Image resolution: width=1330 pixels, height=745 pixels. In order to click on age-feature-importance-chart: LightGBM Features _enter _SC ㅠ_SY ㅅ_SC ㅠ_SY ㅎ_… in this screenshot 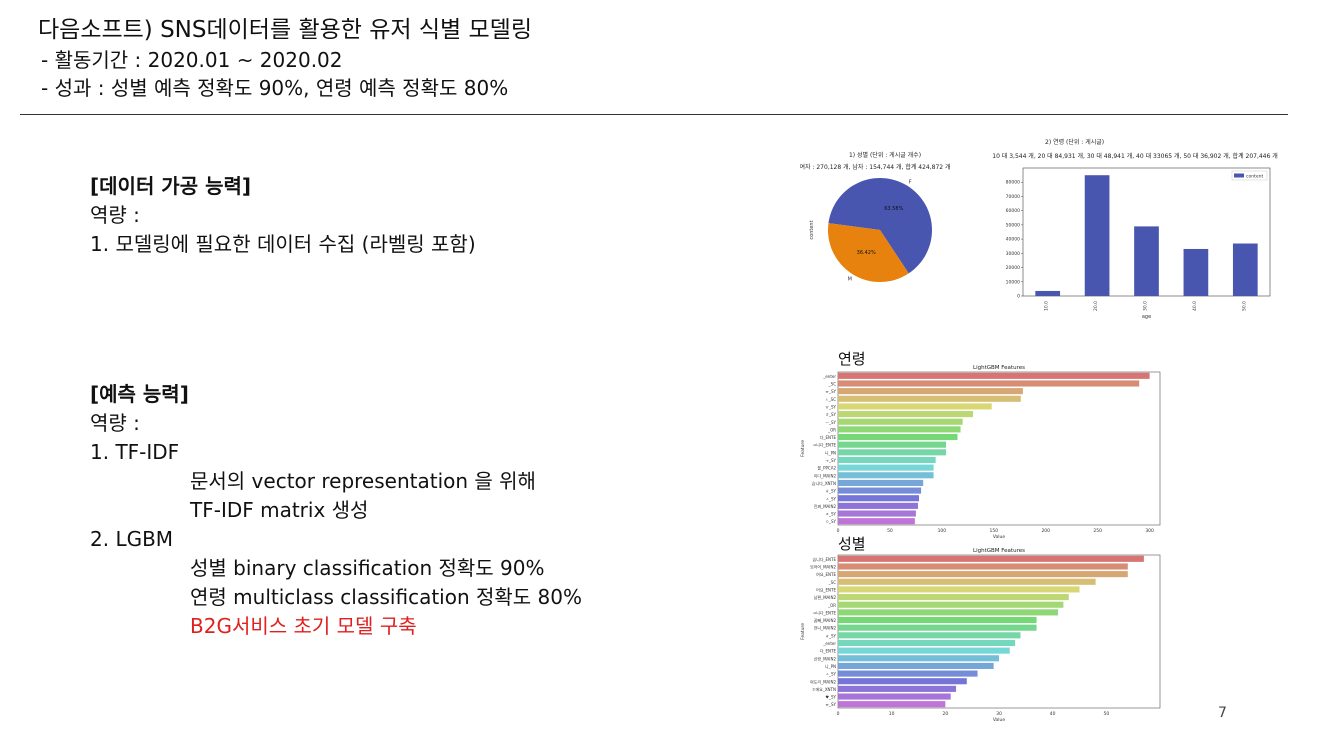, I will do `click(980, 452)`.